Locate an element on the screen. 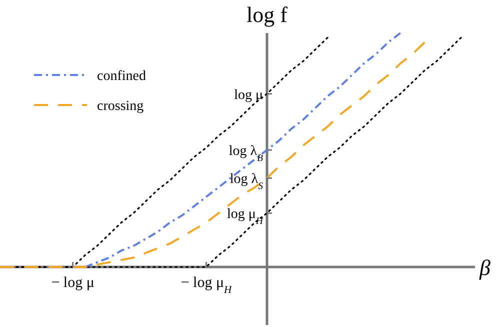  legend-label: confined is located at coordinates (121, 76).